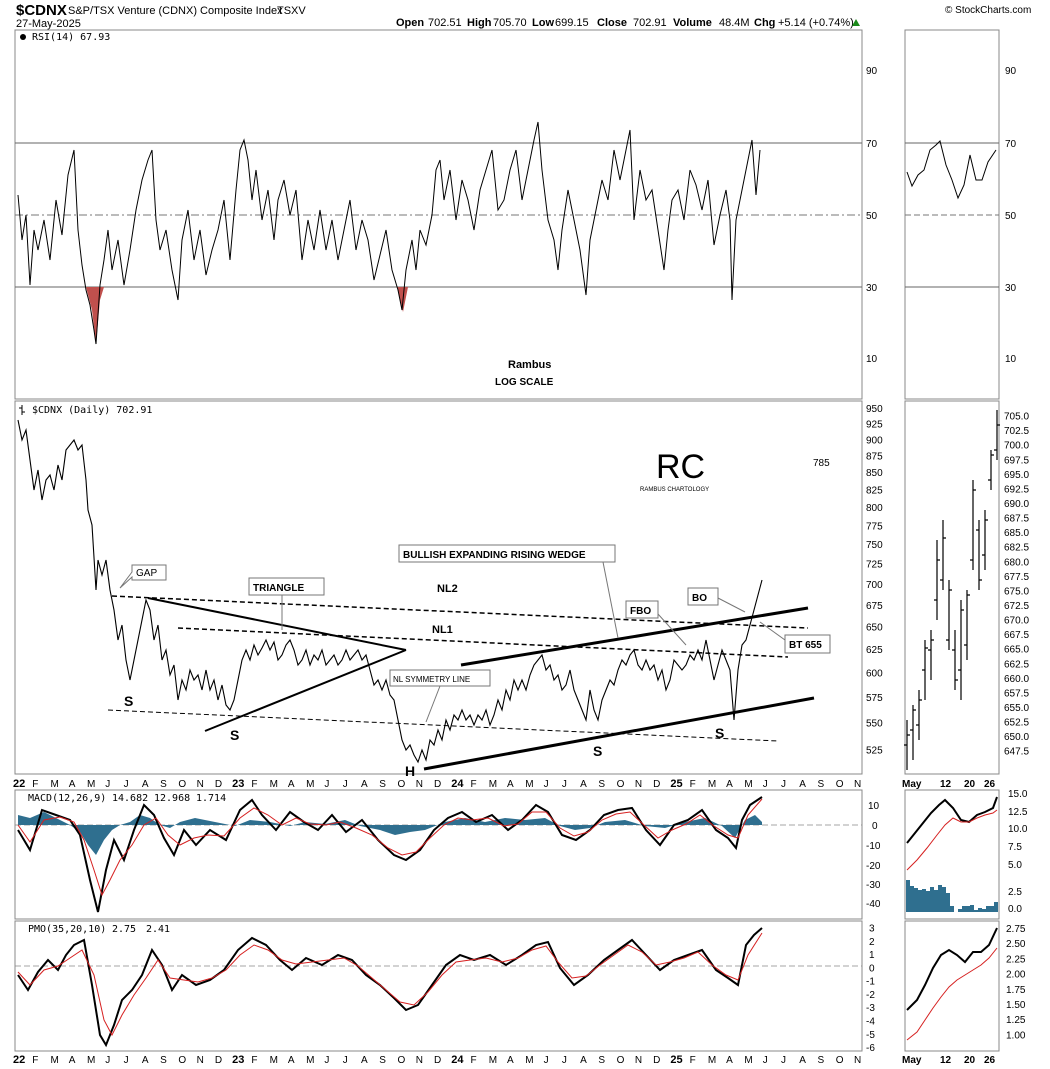 This screenshot has width=1050, height=1069. Describe the element at coordinates (872, 216) in the screenshot. I see `rsi-tick: 50` at that location.